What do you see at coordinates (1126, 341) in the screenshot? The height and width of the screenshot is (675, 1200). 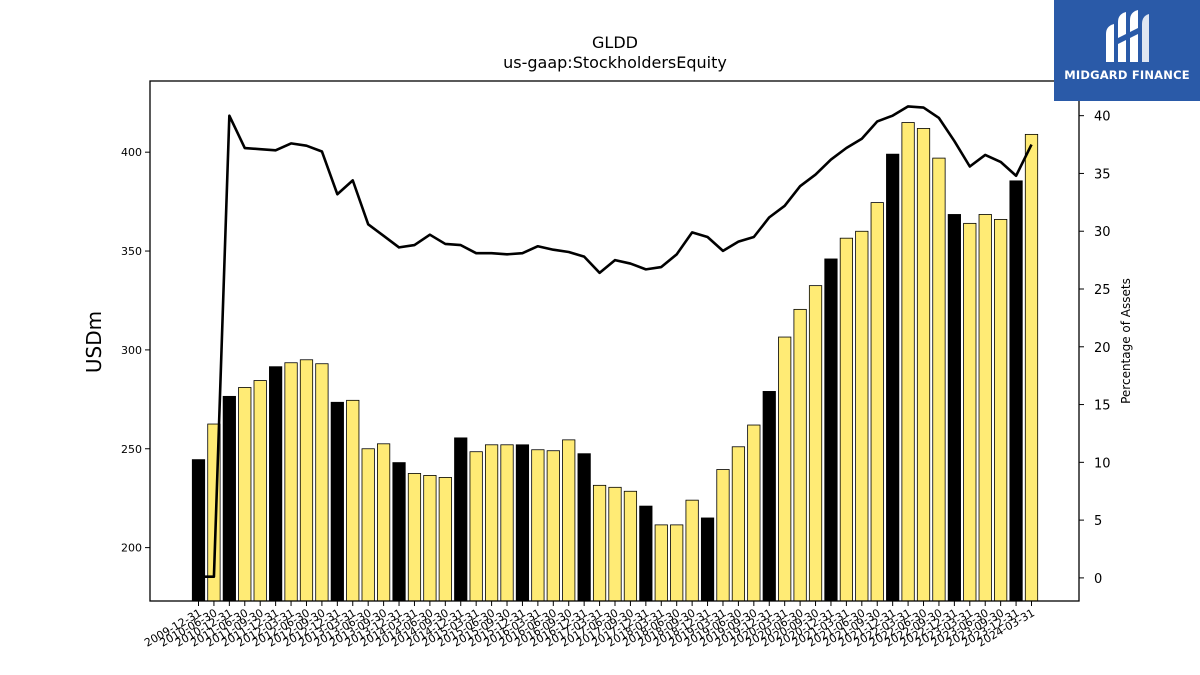 I see `y-axis-right-label: Percentage of Assets` at bounding box center [1126, 341].